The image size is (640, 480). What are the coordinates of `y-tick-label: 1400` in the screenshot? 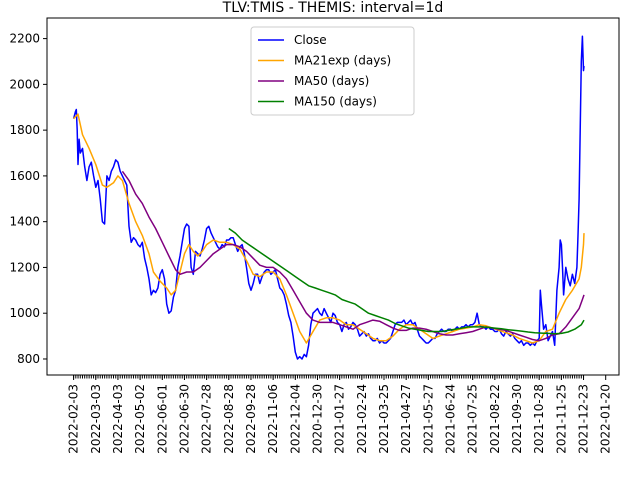 It's located at (24, 222).